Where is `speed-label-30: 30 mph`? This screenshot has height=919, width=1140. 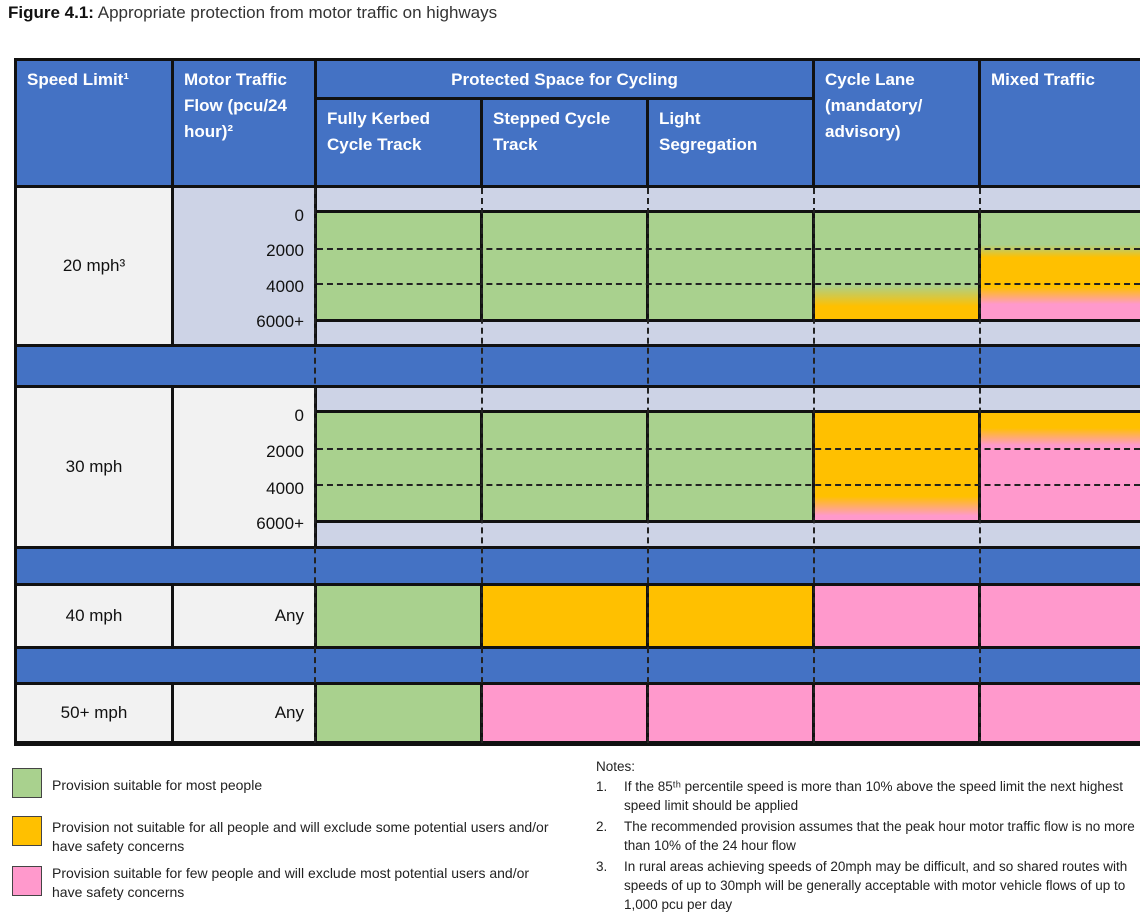 speed-label-30: 30 mph is located at coordinates (94, 466).